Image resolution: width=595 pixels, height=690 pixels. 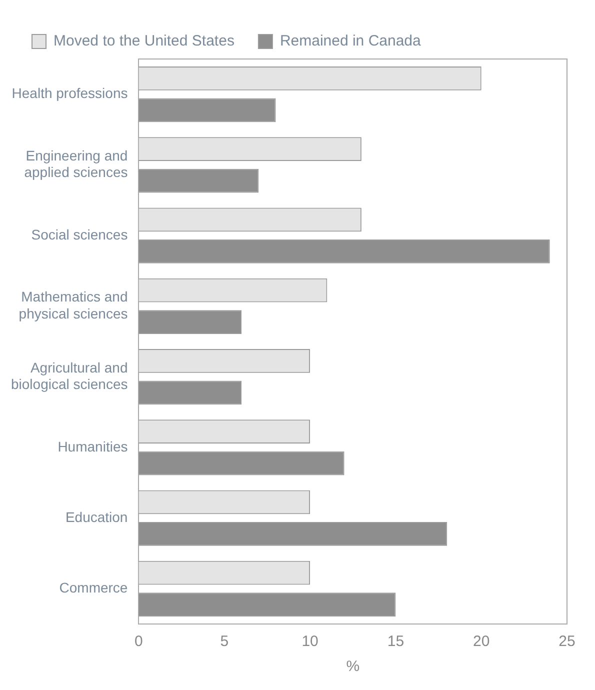 I want to click on y-tick-label: Agricultural and biological sciences, so click(x=69, y=375).